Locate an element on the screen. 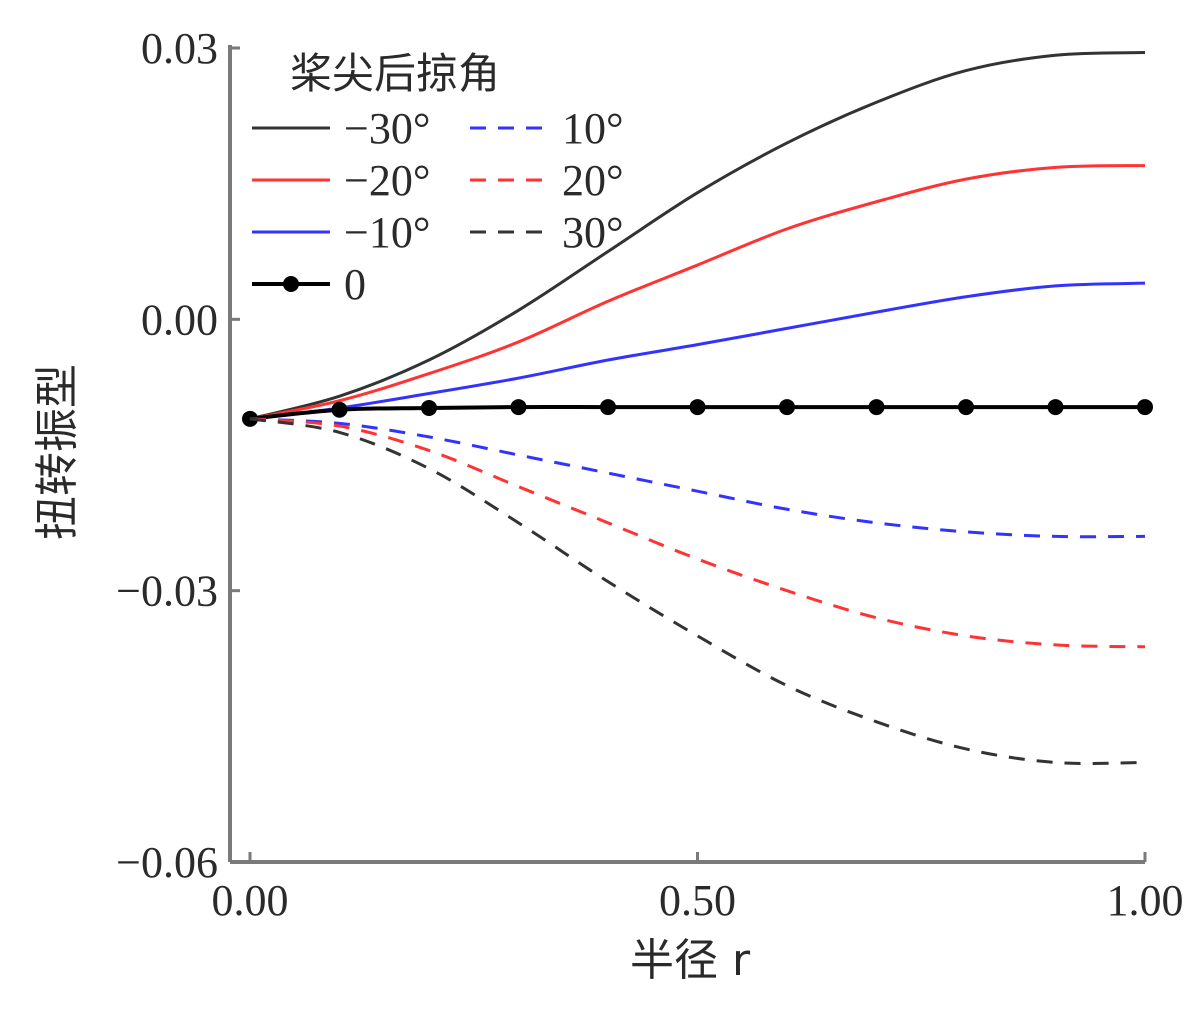 The height and width of the screenshot is (1022, 1200). legend: 桨尖后掠角 −30°−20°−10°0 10°20°30° is located at coordinates (438, 179).